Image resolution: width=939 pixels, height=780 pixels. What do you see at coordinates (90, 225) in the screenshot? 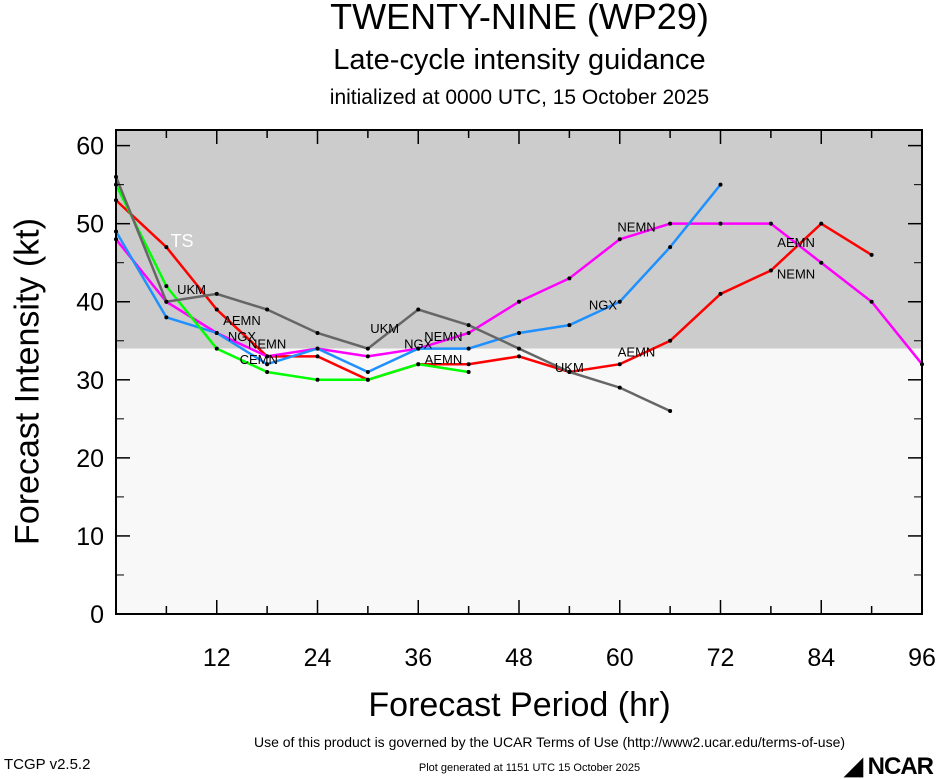
I see `y-tick-label: 50` at bounding box center [90, 225].